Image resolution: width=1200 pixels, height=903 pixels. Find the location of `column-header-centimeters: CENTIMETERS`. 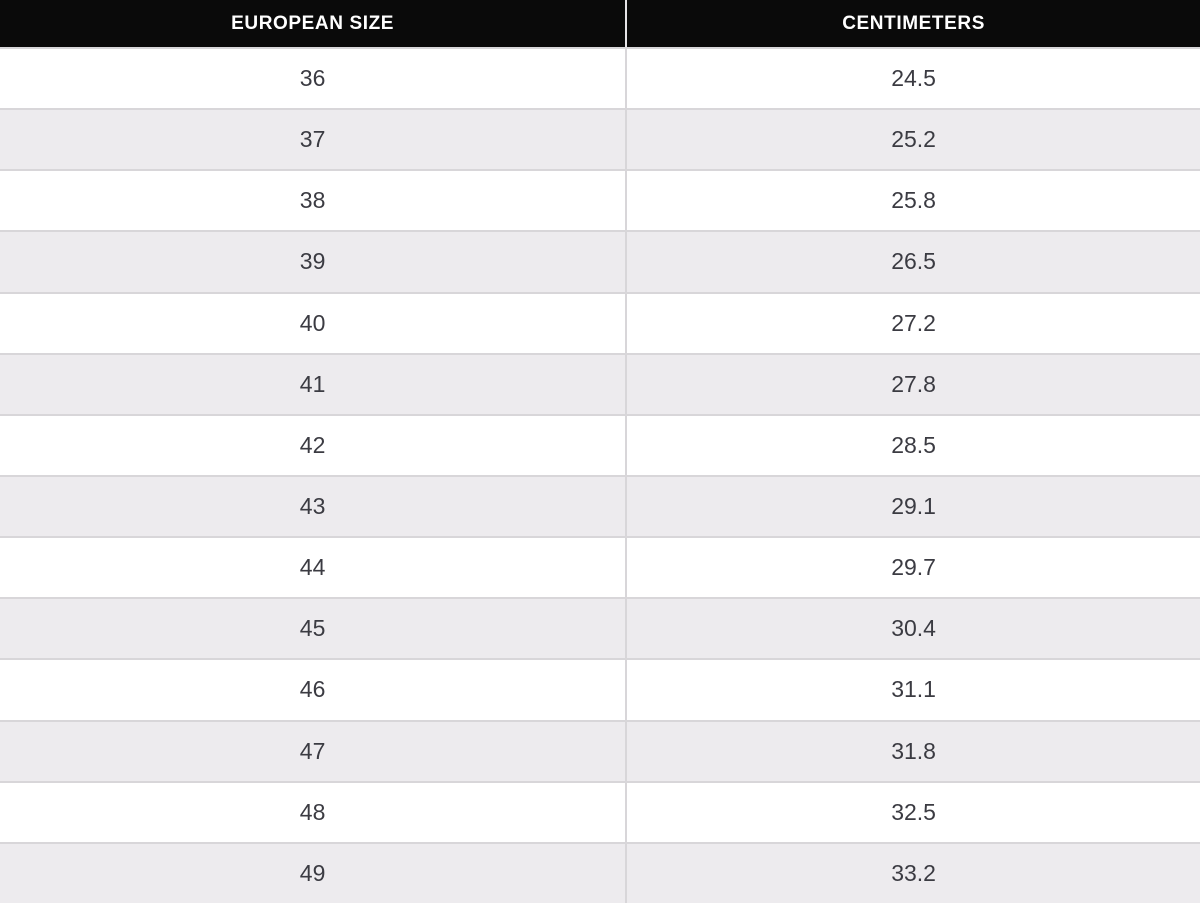

column-header-centimeters: CENTIMETERS is located at coordinates (912, 23).